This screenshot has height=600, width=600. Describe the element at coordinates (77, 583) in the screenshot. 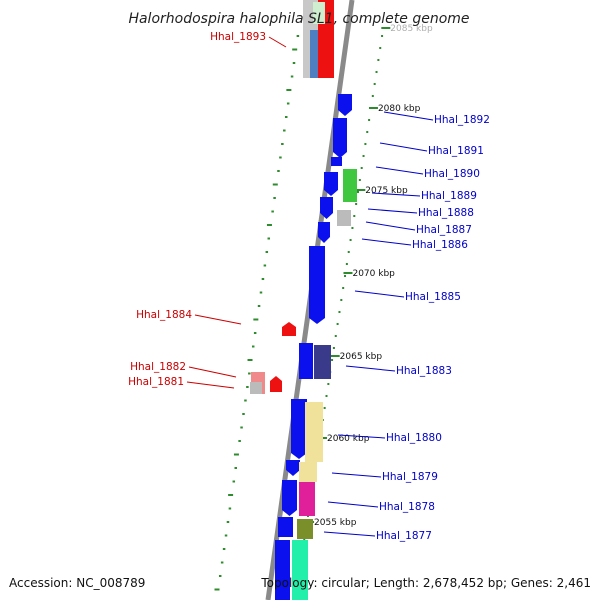

I see `accession-label: Accession: NC_008789` at that location.